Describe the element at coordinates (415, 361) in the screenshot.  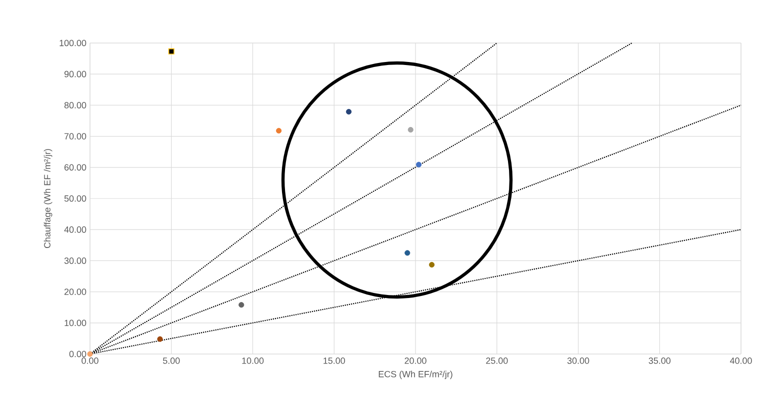
I see `x-tick-label: 20.00` at that location.